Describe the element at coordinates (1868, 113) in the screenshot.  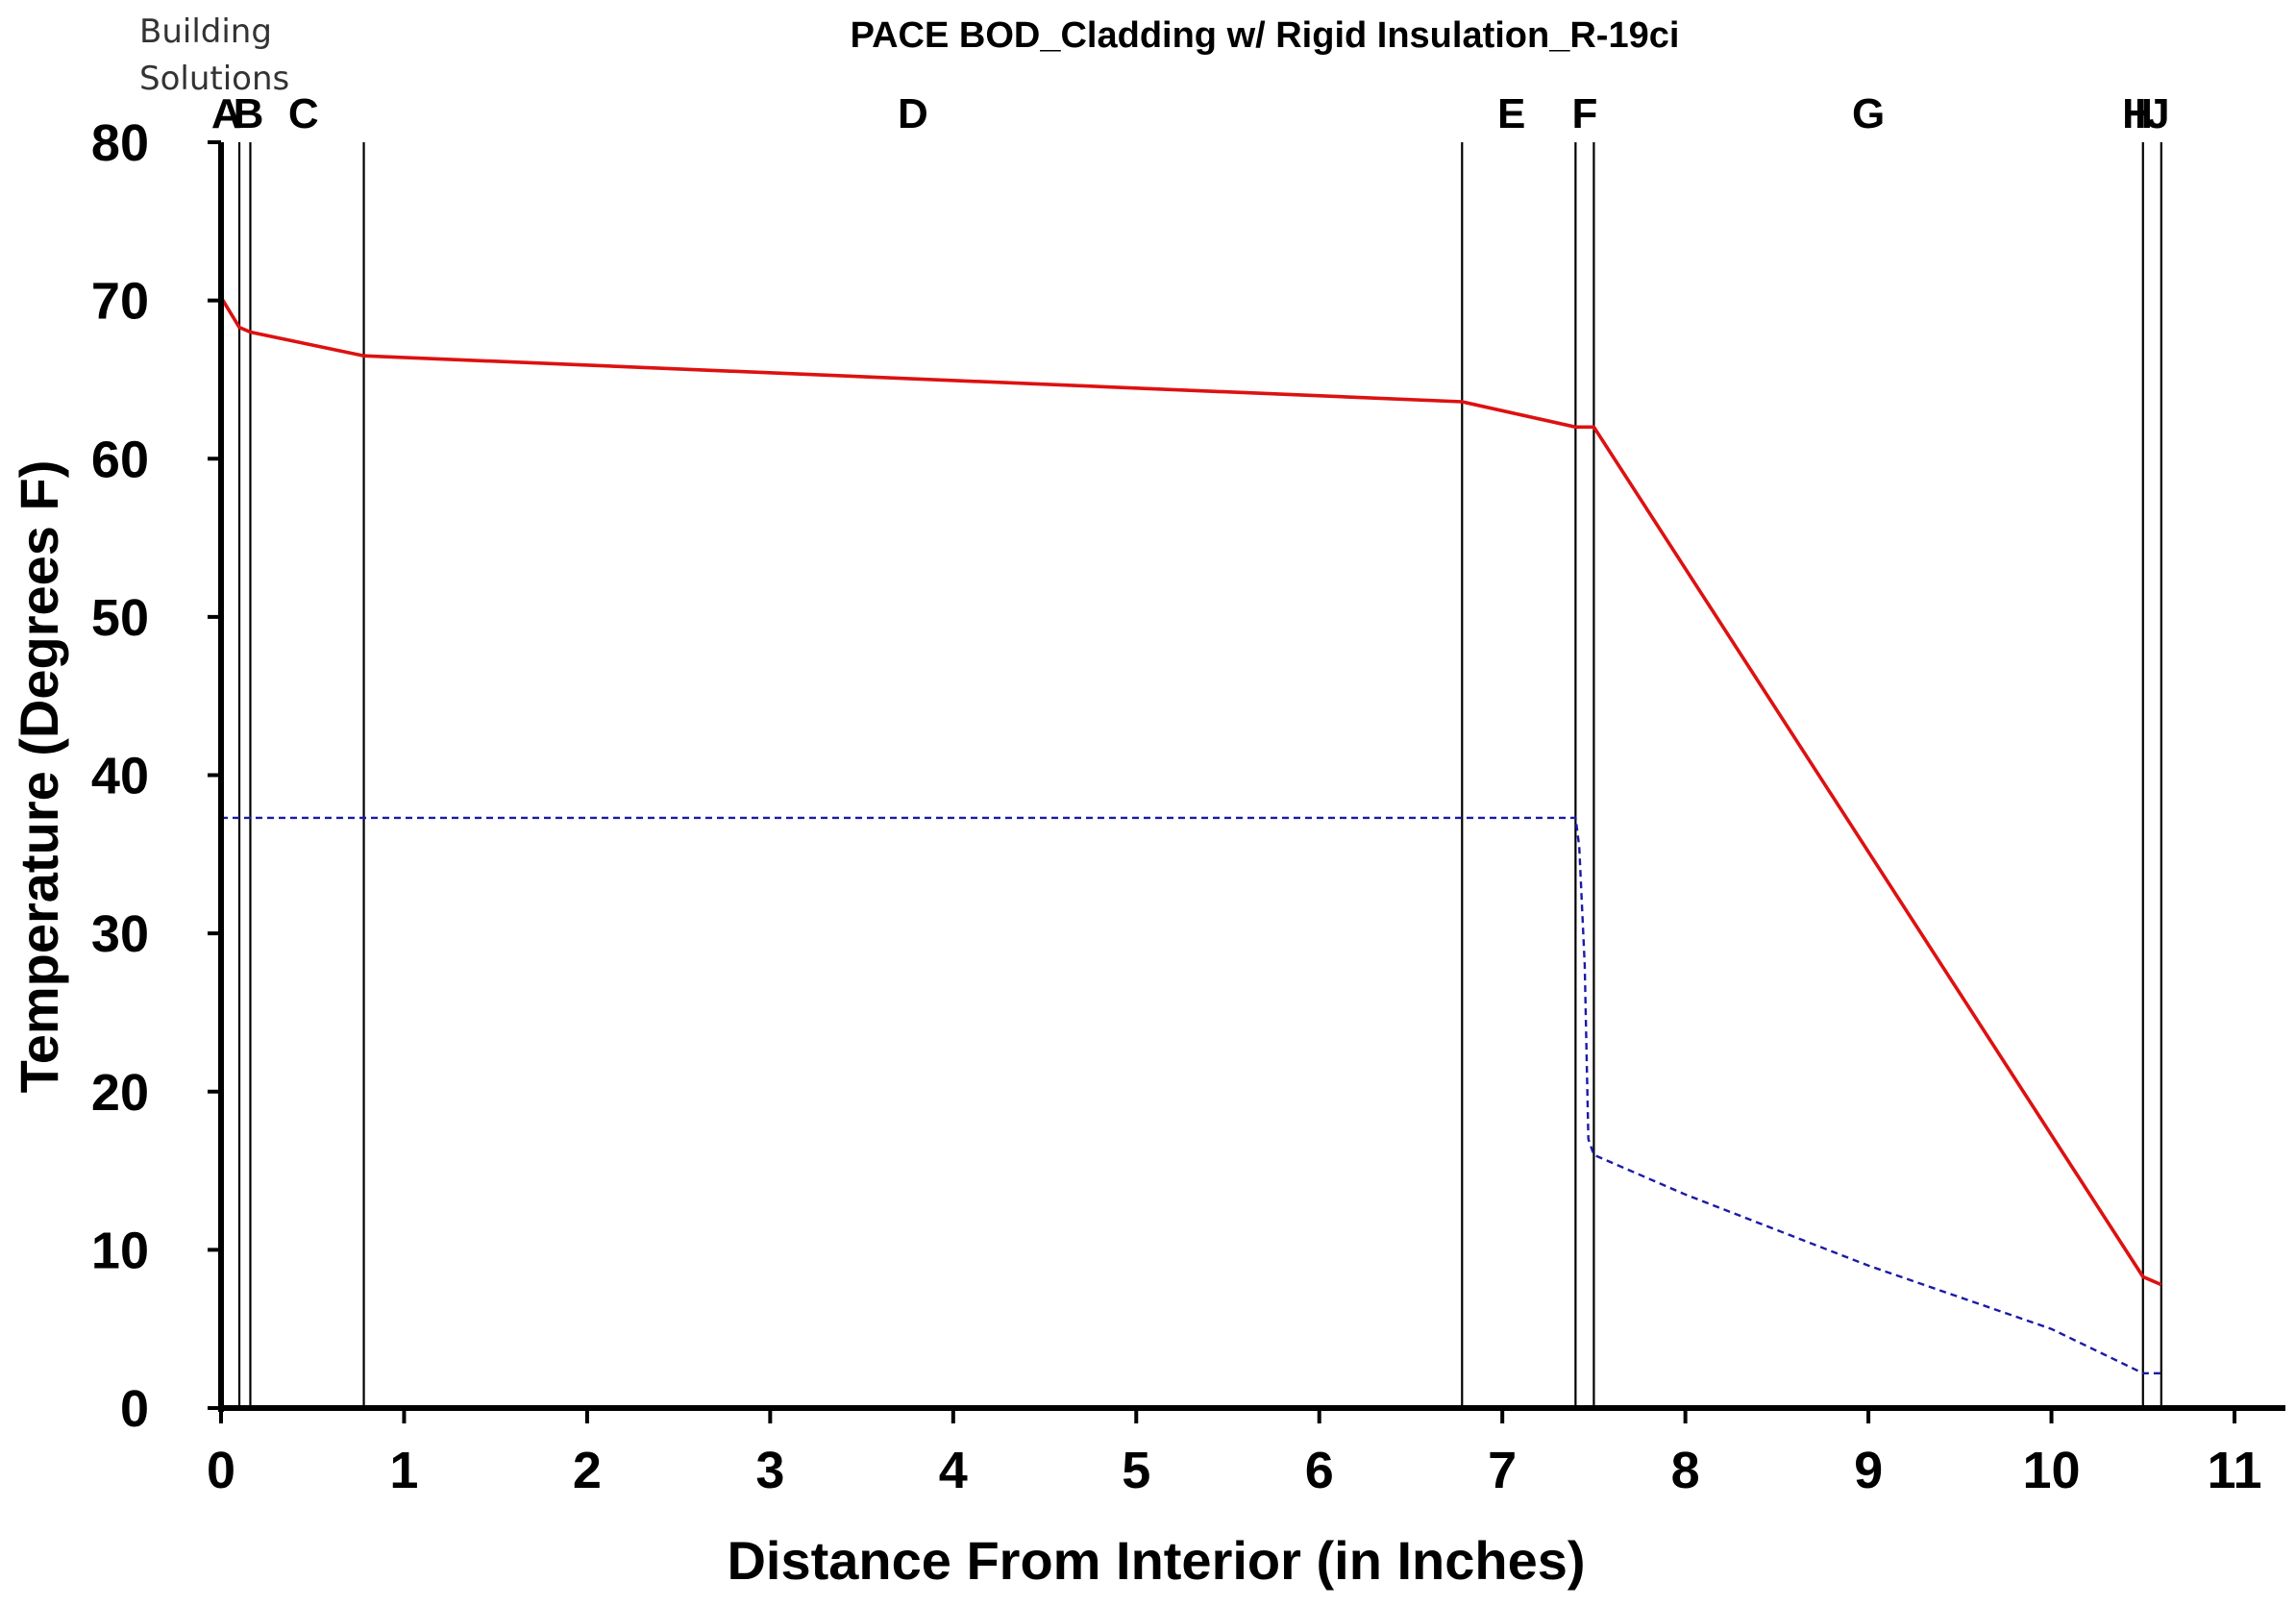
I see `layer-label-g: G` at that location.